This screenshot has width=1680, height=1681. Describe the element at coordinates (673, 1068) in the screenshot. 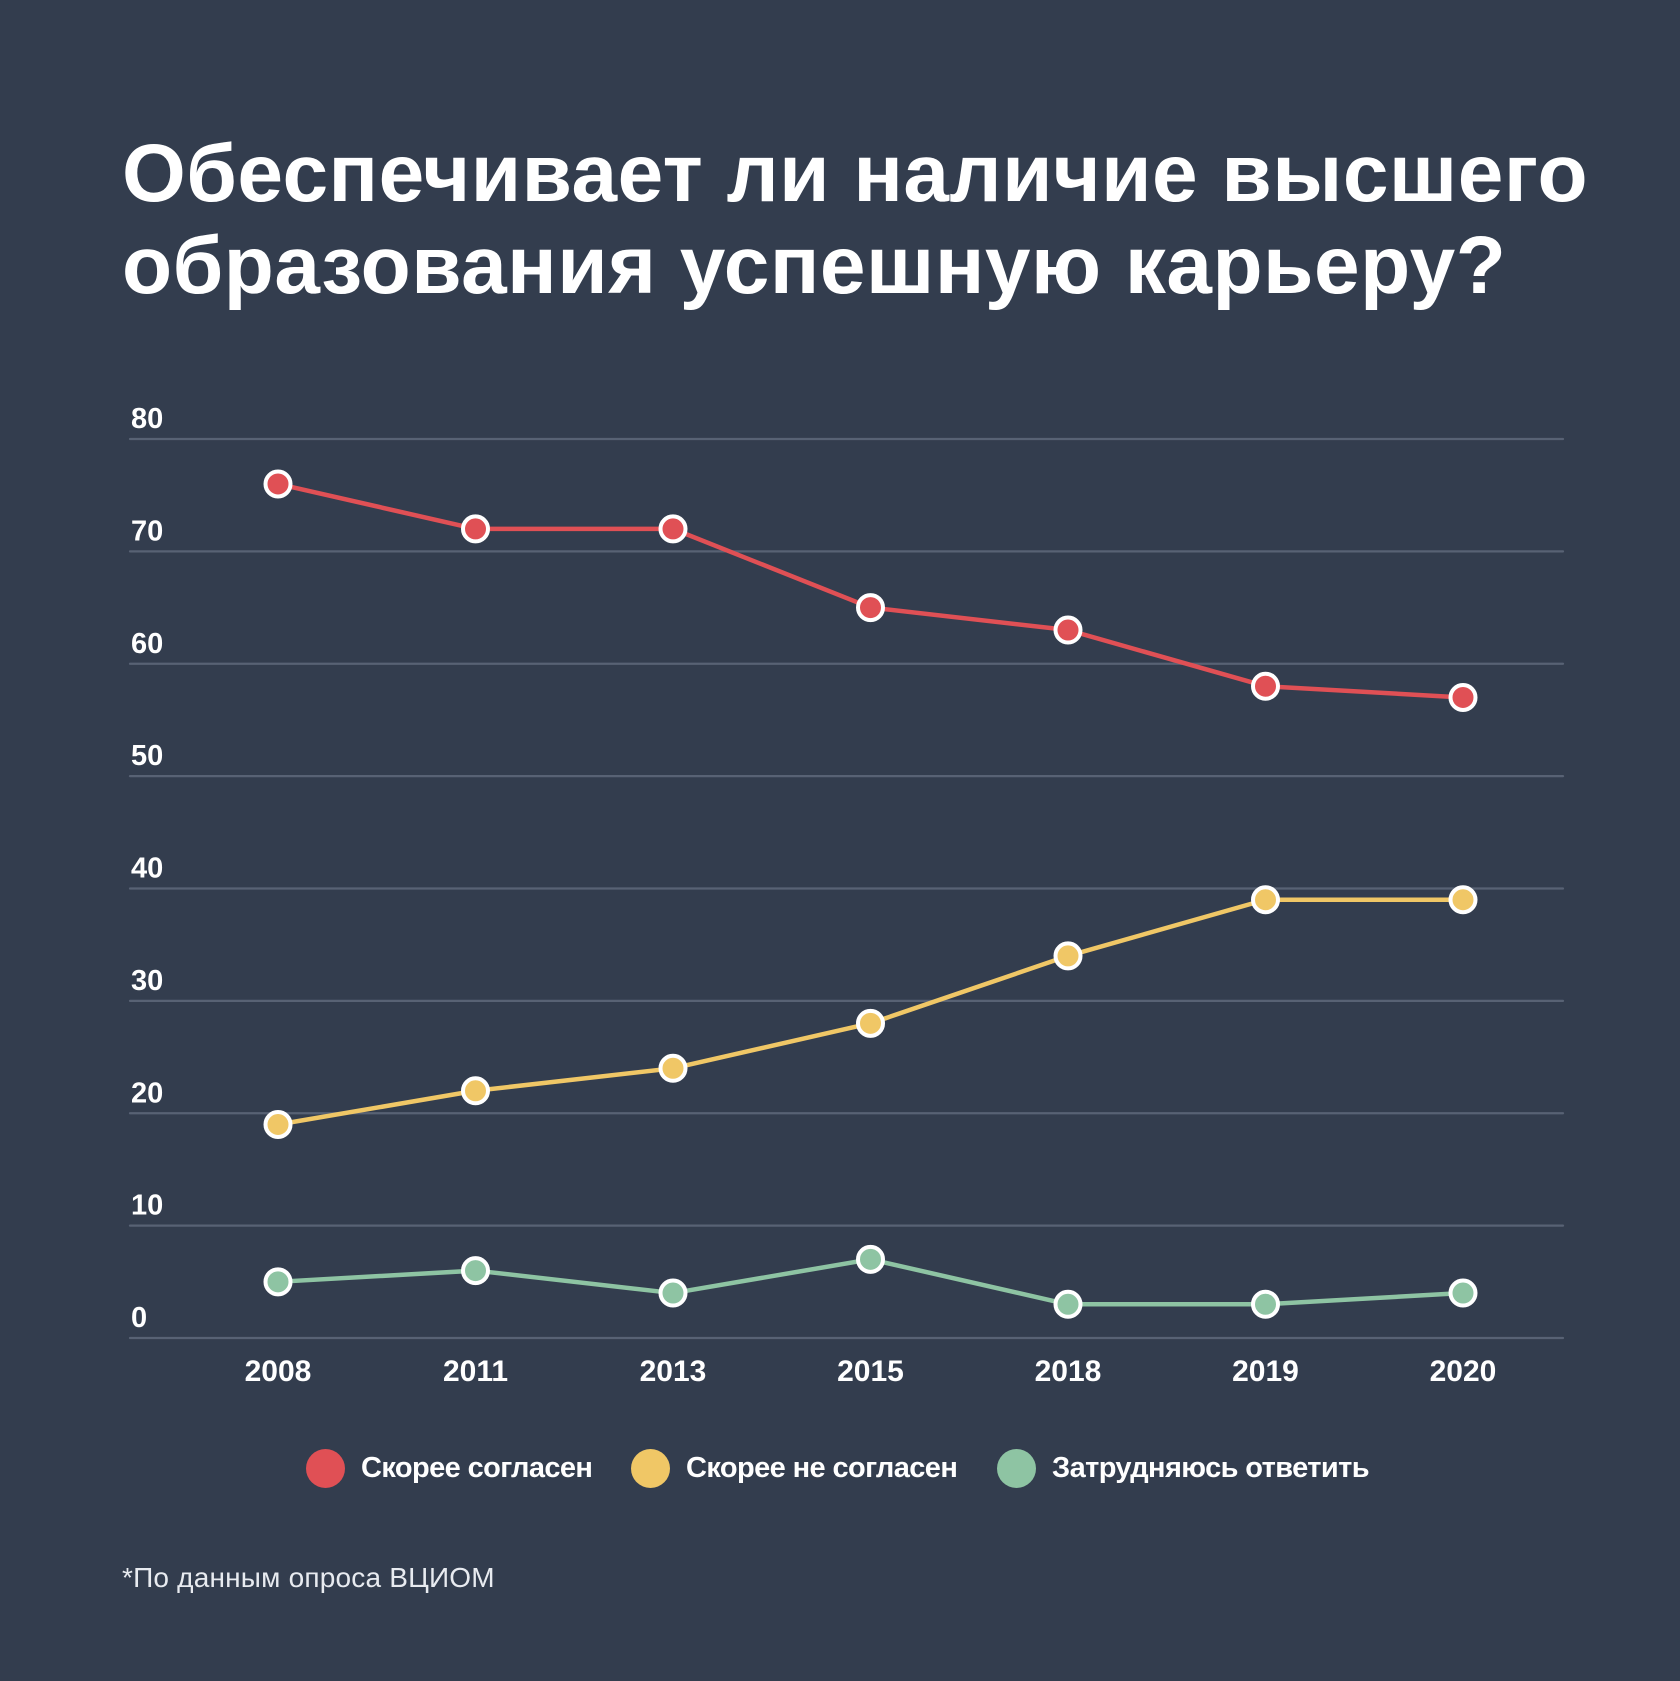

I see `data-point-1-2013` at that location.